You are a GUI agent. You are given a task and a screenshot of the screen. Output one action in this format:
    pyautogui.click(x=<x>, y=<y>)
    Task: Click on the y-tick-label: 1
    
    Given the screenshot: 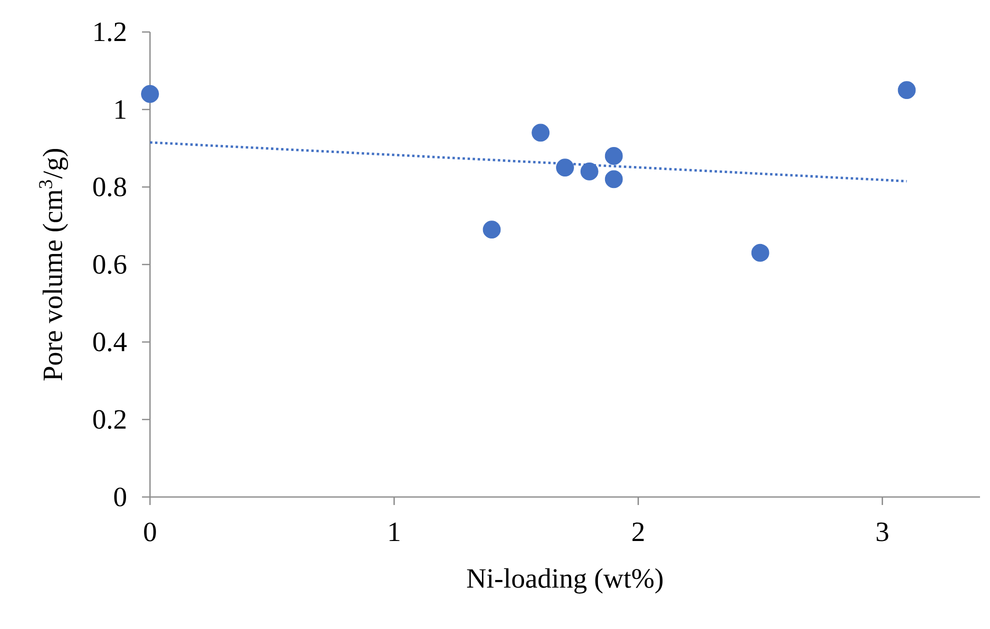 What is the action you would take?
    pyautogui.click(x=121, y=109)
    